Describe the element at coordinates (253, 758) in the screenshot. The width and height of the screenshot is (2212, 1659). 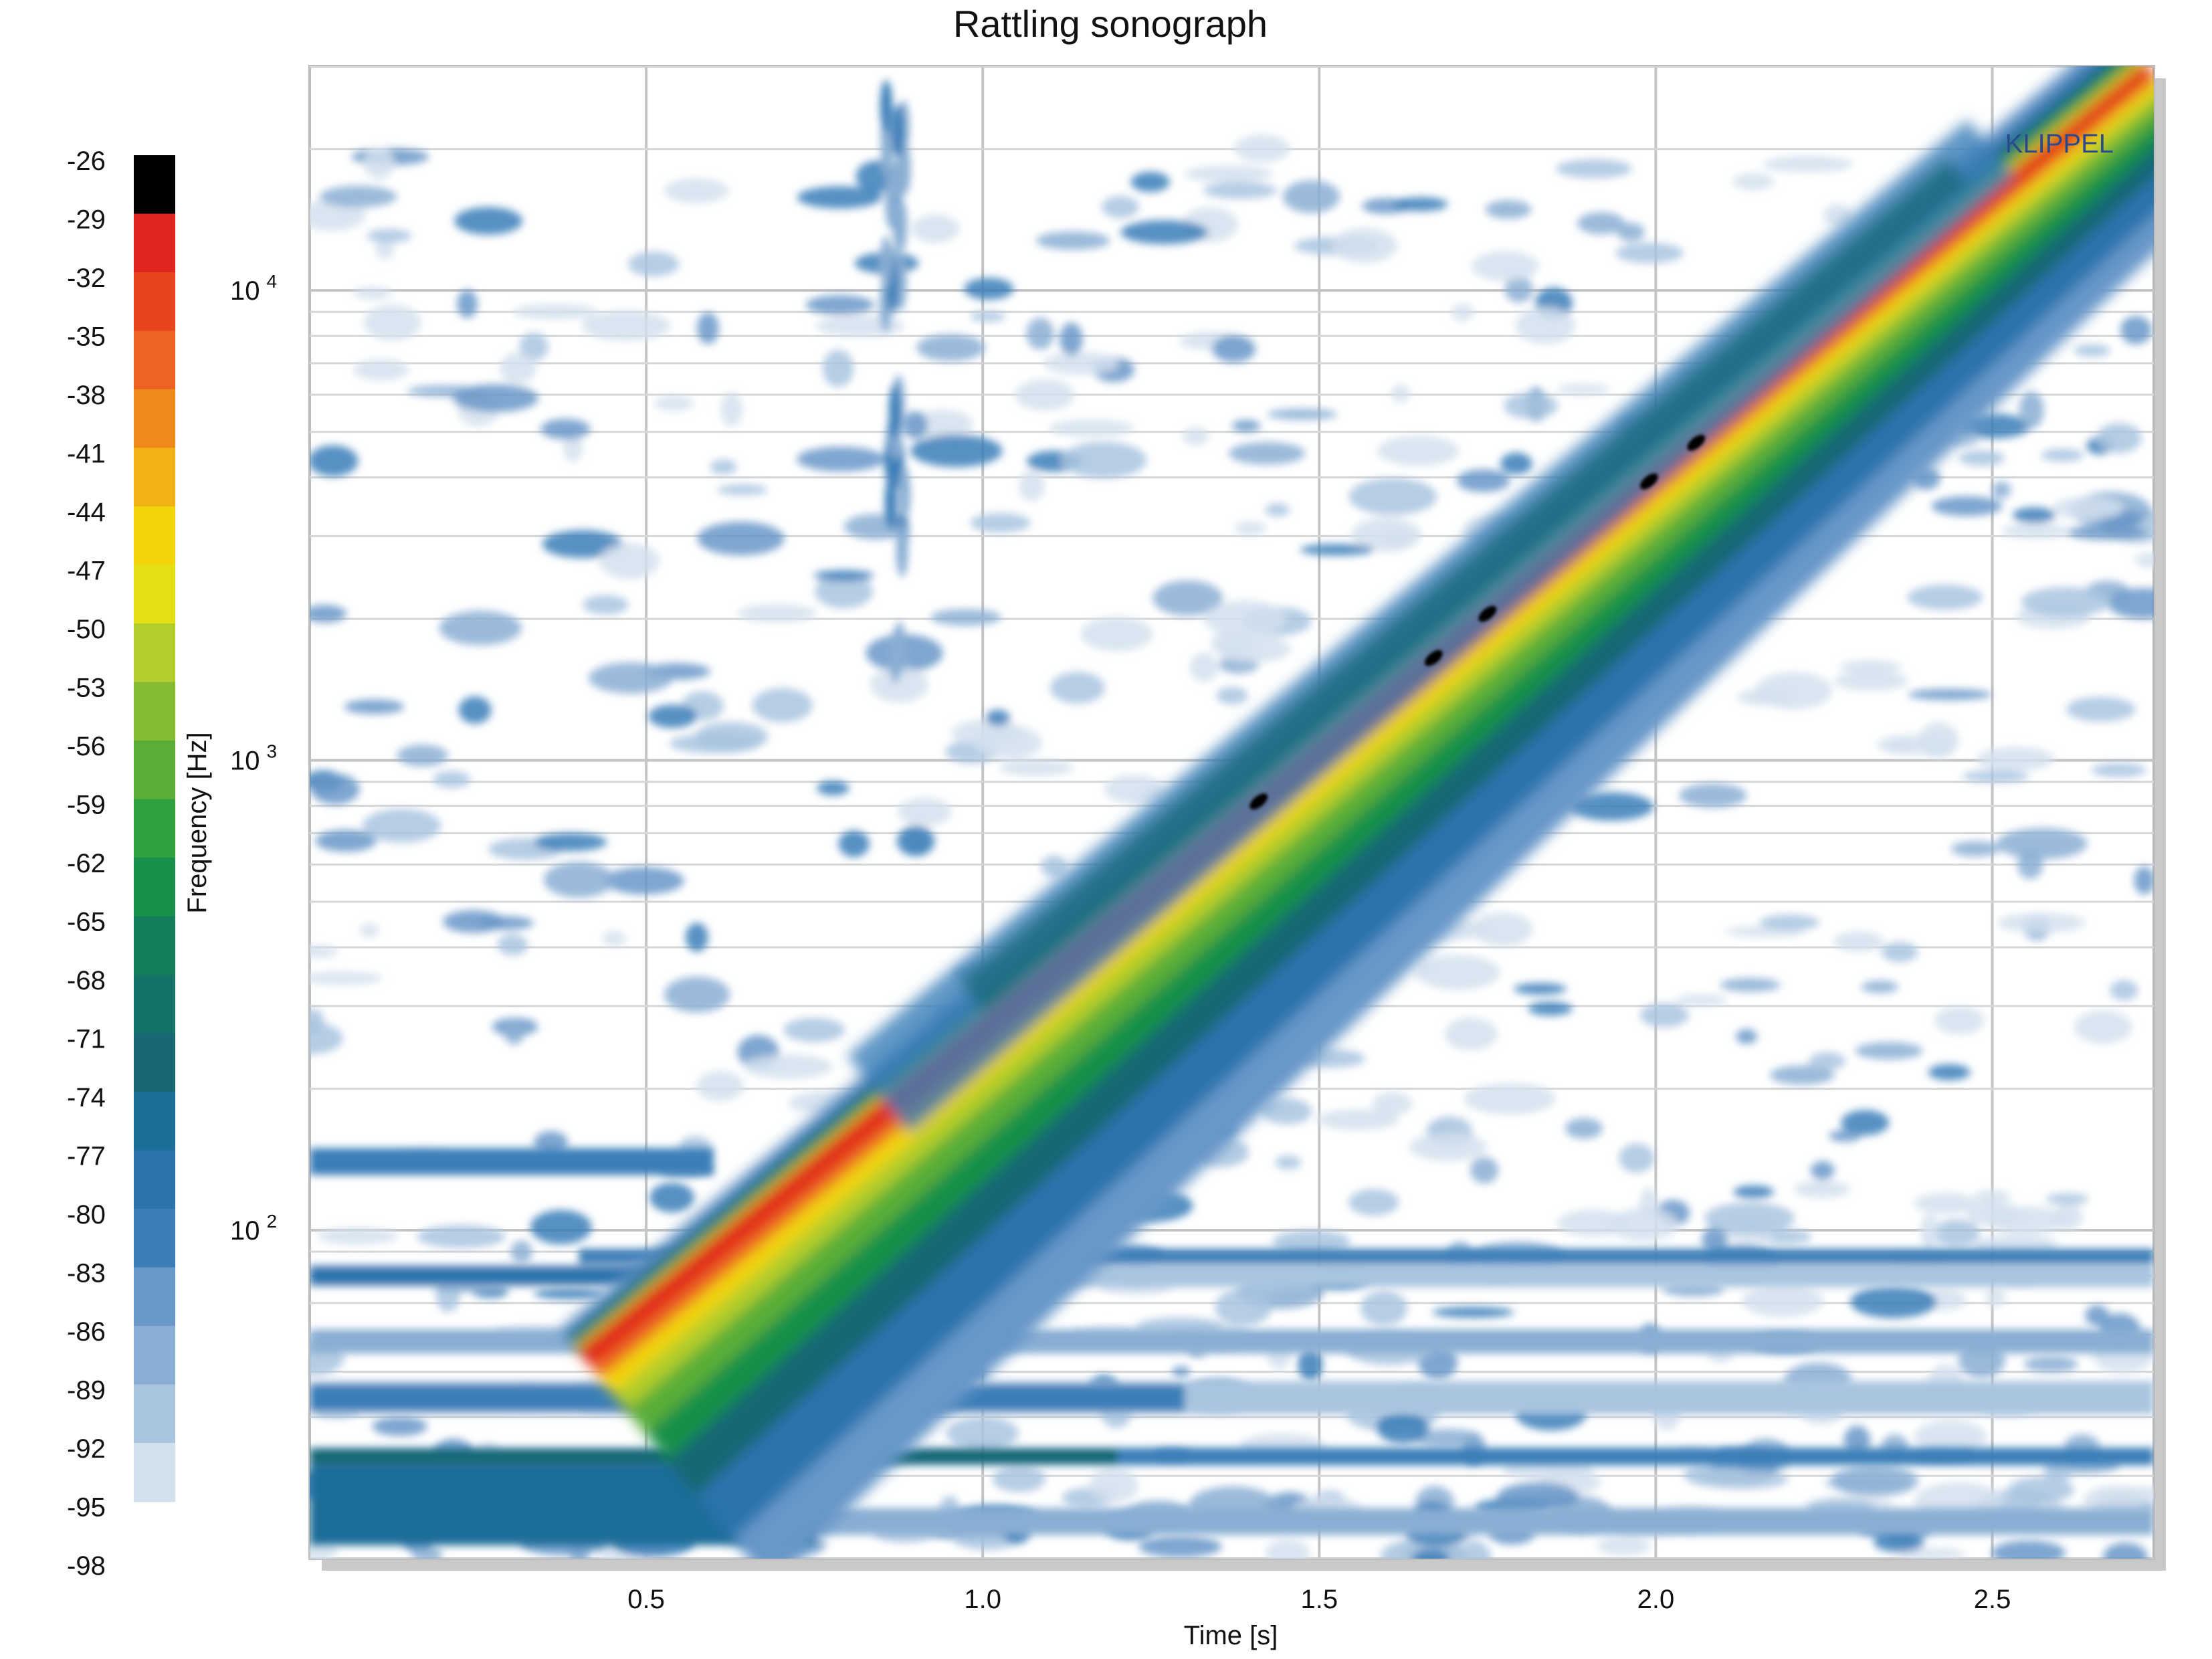
I see `y-tick-label: 10 3` at that location.